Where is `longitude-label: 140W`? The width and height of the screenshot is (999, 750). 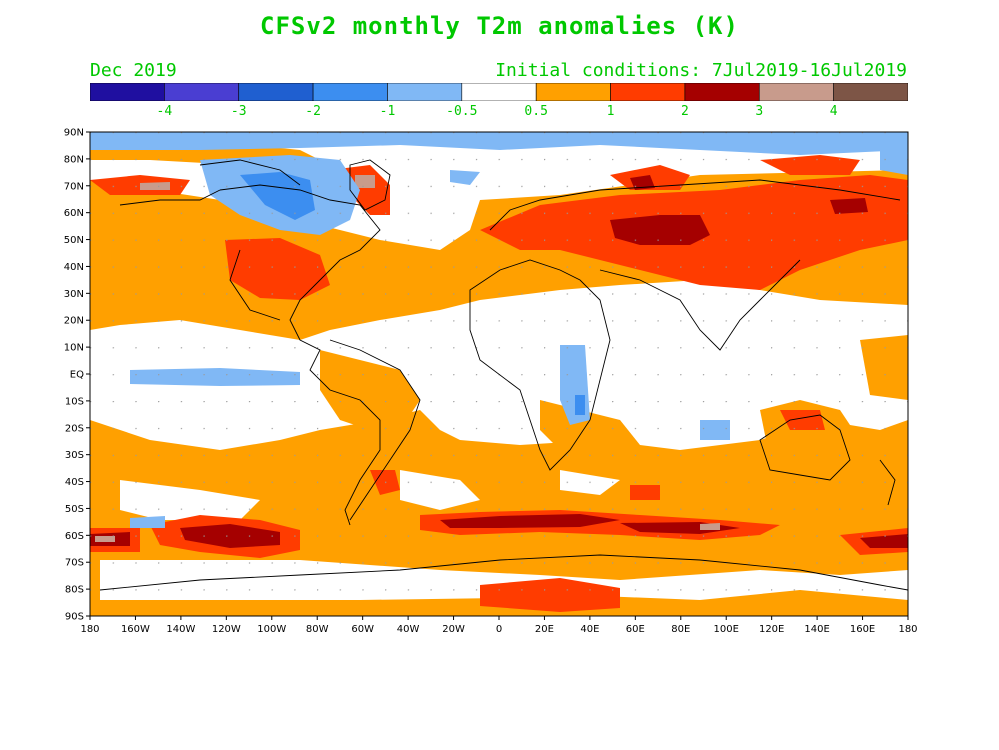 longitude-label: 140W is located at coordinates (180, 629).